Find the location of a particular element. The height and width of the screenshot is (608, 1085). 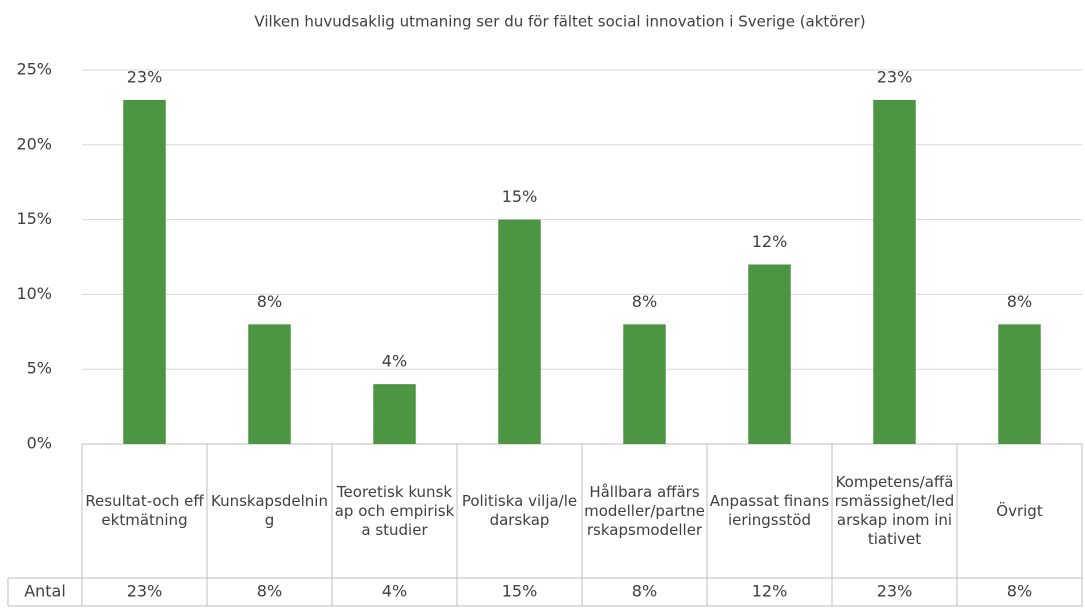

x-tick-label: Teoretisk kunskap och empiriska studier is located at coordinates (394, 510).